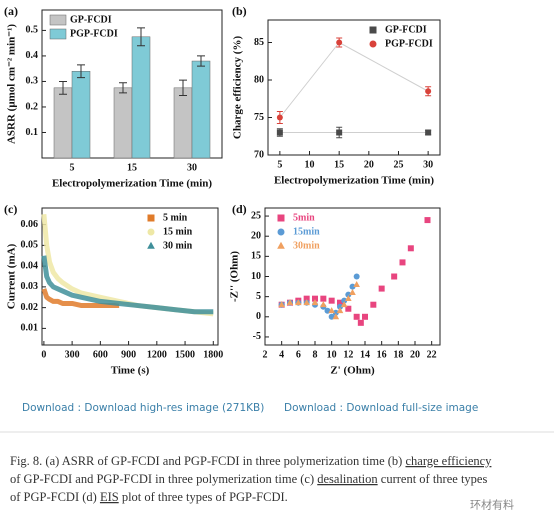 This screenshot has height=512, width=554. I want to click on y-tick-label: 0.05, so click(30, 245).